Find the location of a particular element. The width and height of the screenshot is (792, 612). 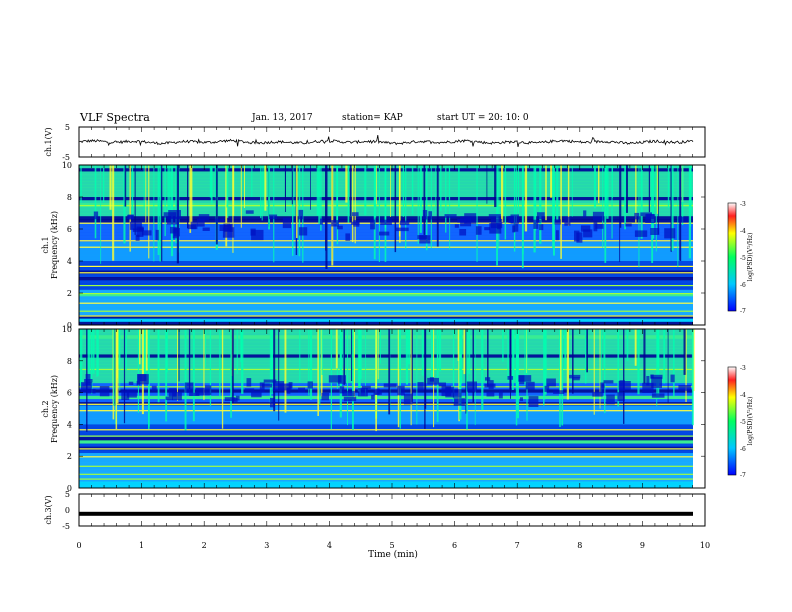

ch3-ytick-mid: 0 is located at coordinates (67, 510).